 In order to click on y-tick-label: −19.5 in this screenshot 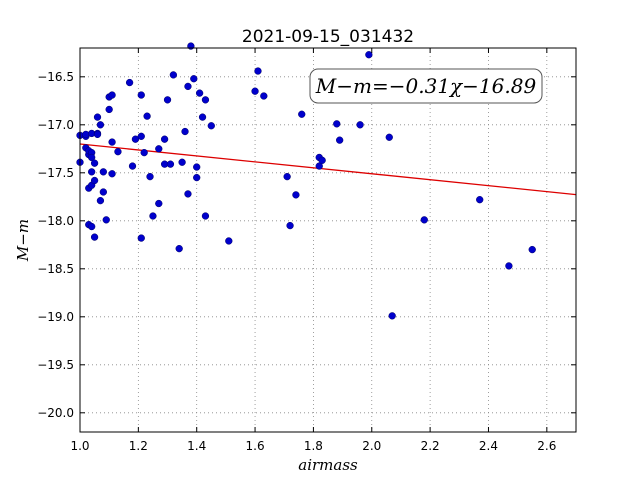, I will do `click(55, 365)`.